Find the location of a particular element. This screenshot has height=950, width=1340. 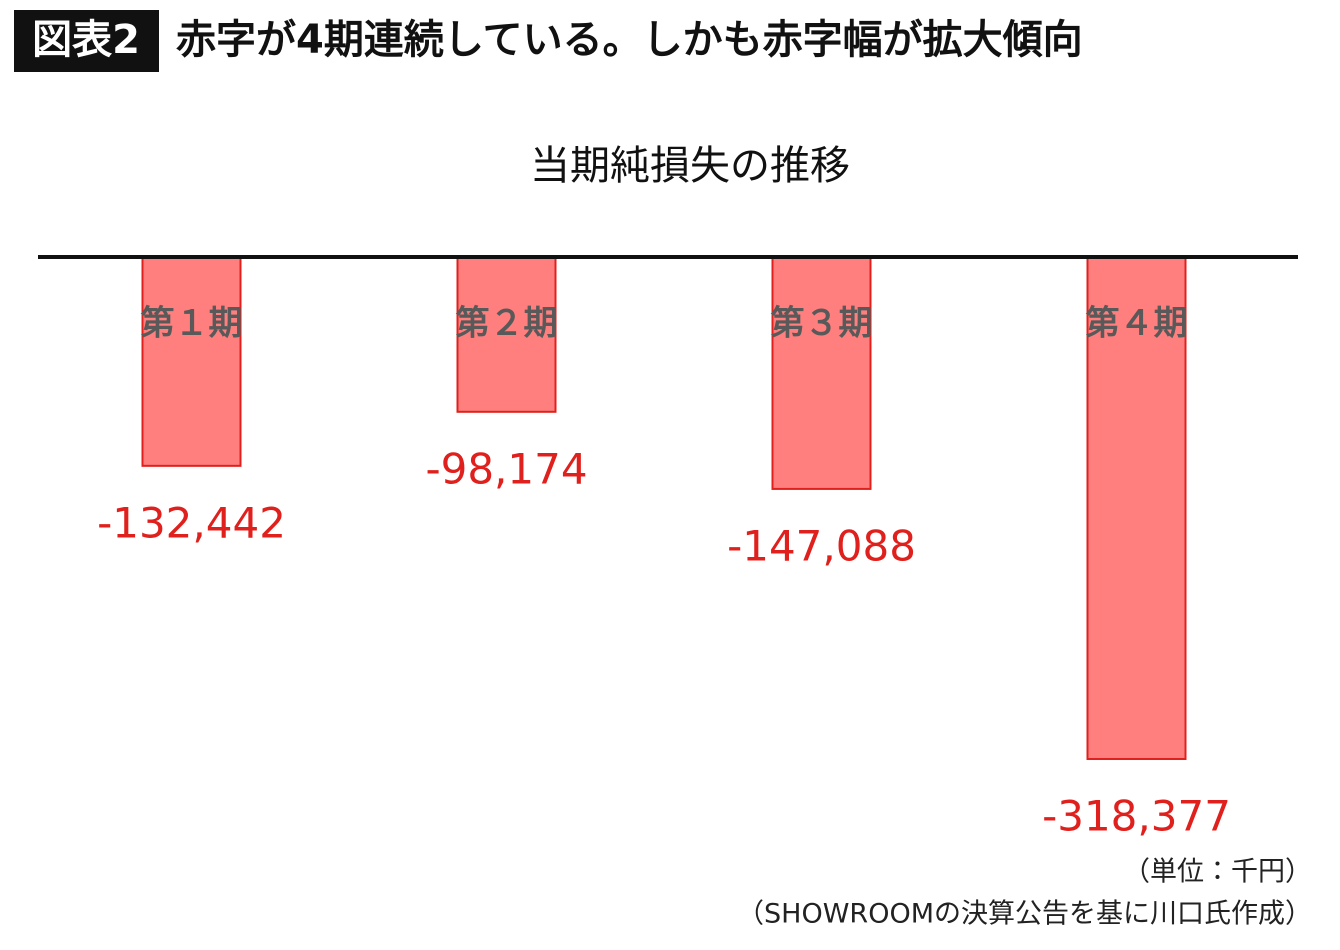

chart-title: 当期純損失の推移 is located at coordinates (690, 166).